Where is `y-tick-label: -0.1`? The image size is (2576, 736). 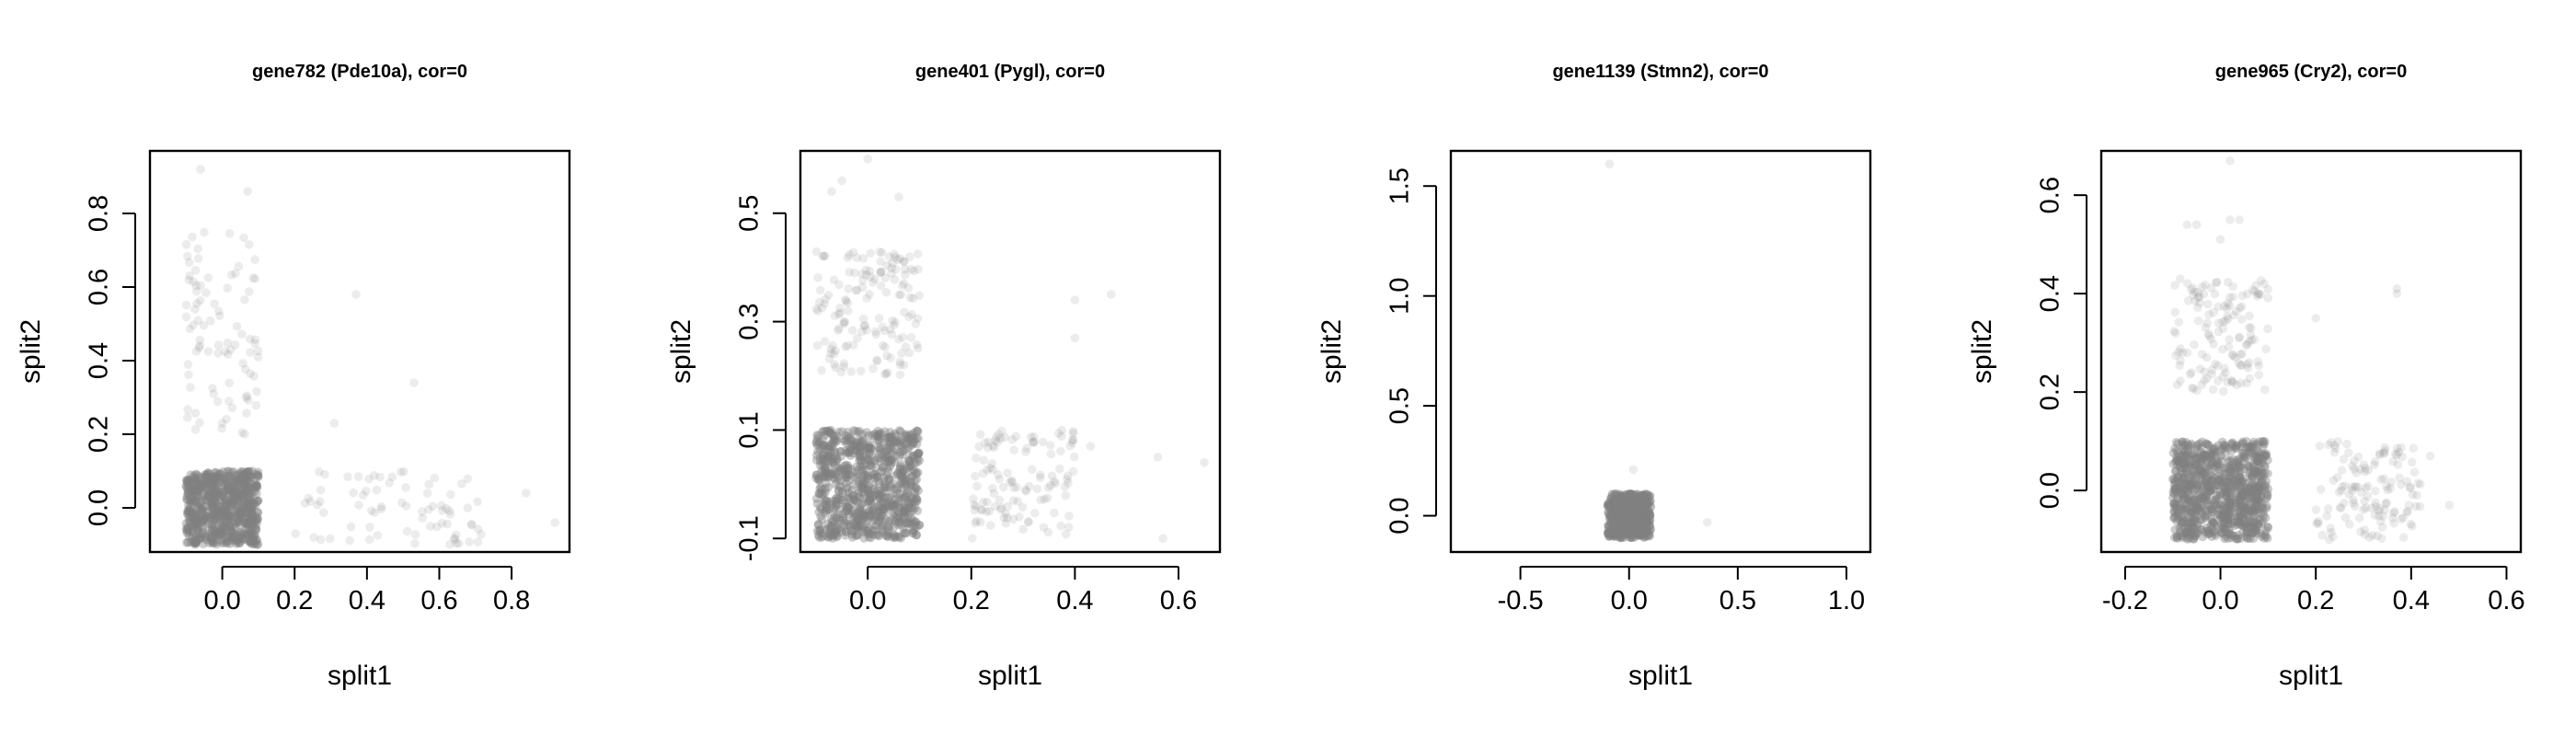 y-tick-label: -0.1 is located at coordinates (750, 538).